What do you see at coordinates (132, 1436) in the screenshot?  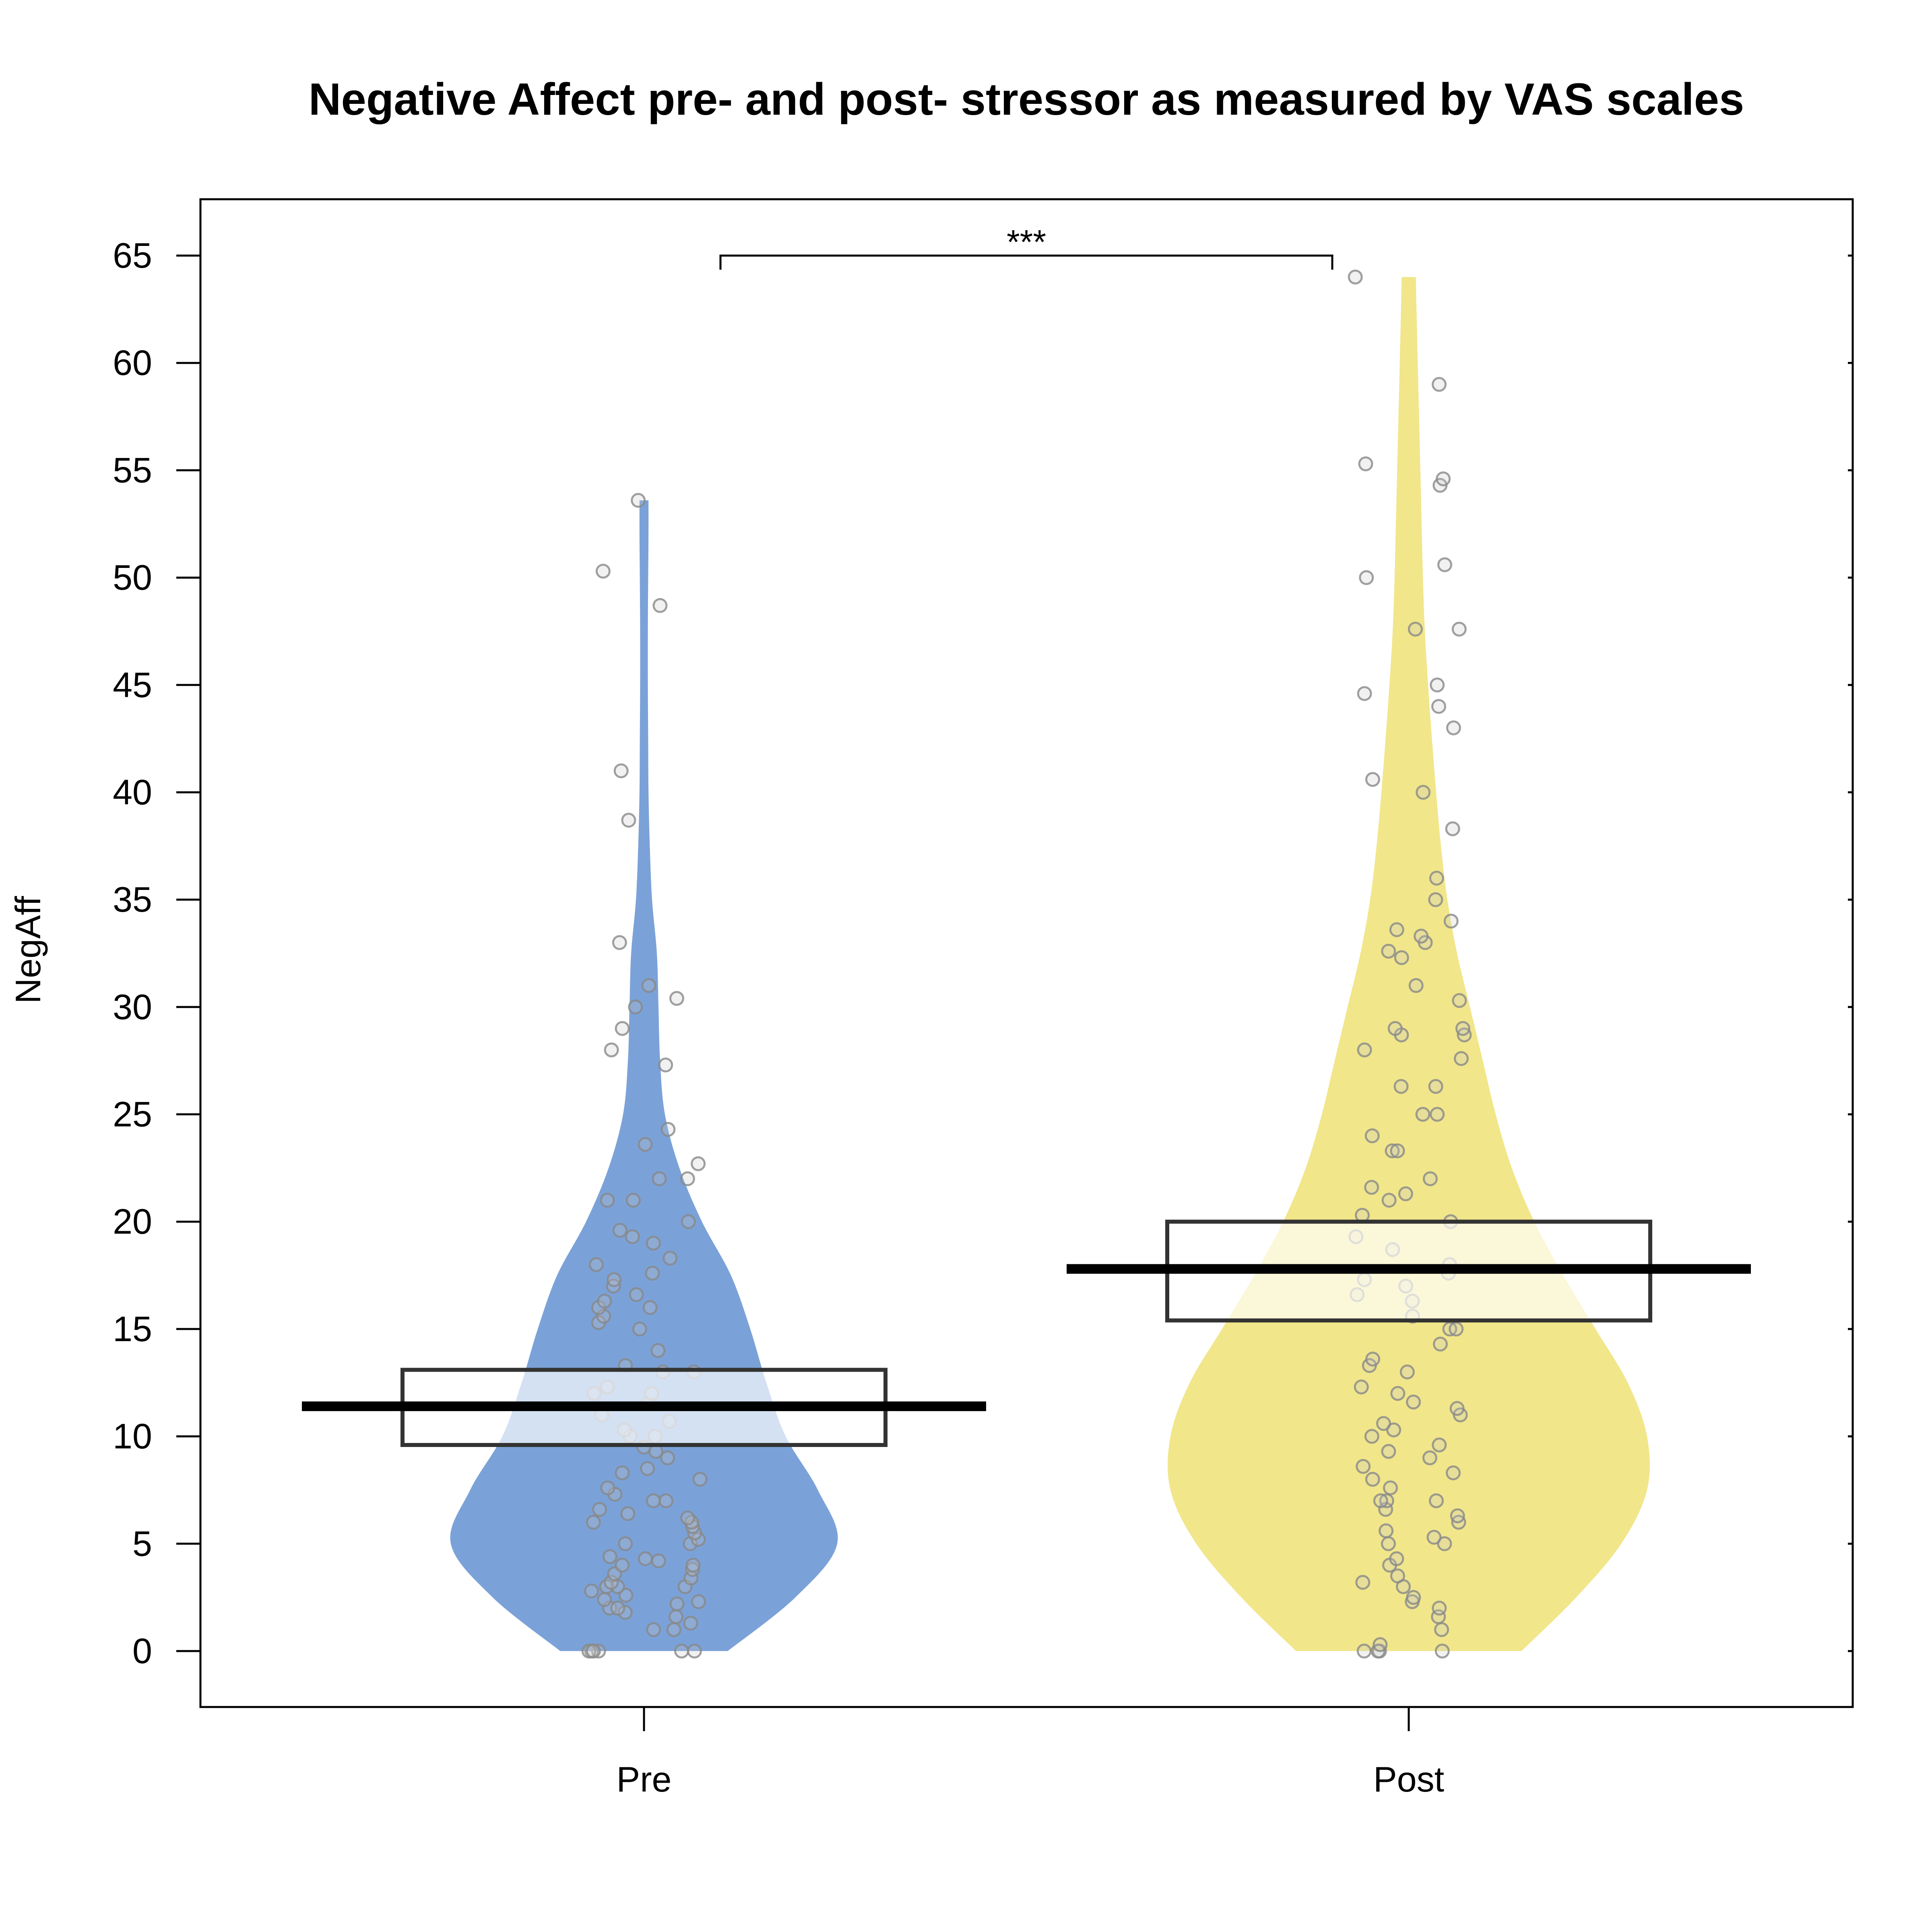 I see `y-tick-label: 10` at bounding box center [132, 1436].